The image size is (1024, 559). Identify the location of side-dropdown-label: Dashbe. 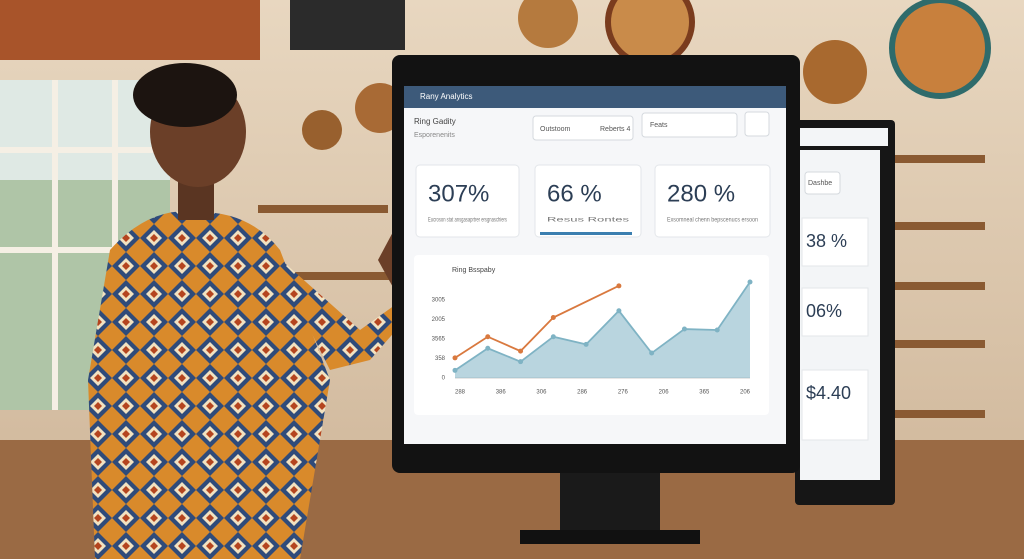
(820, 183).